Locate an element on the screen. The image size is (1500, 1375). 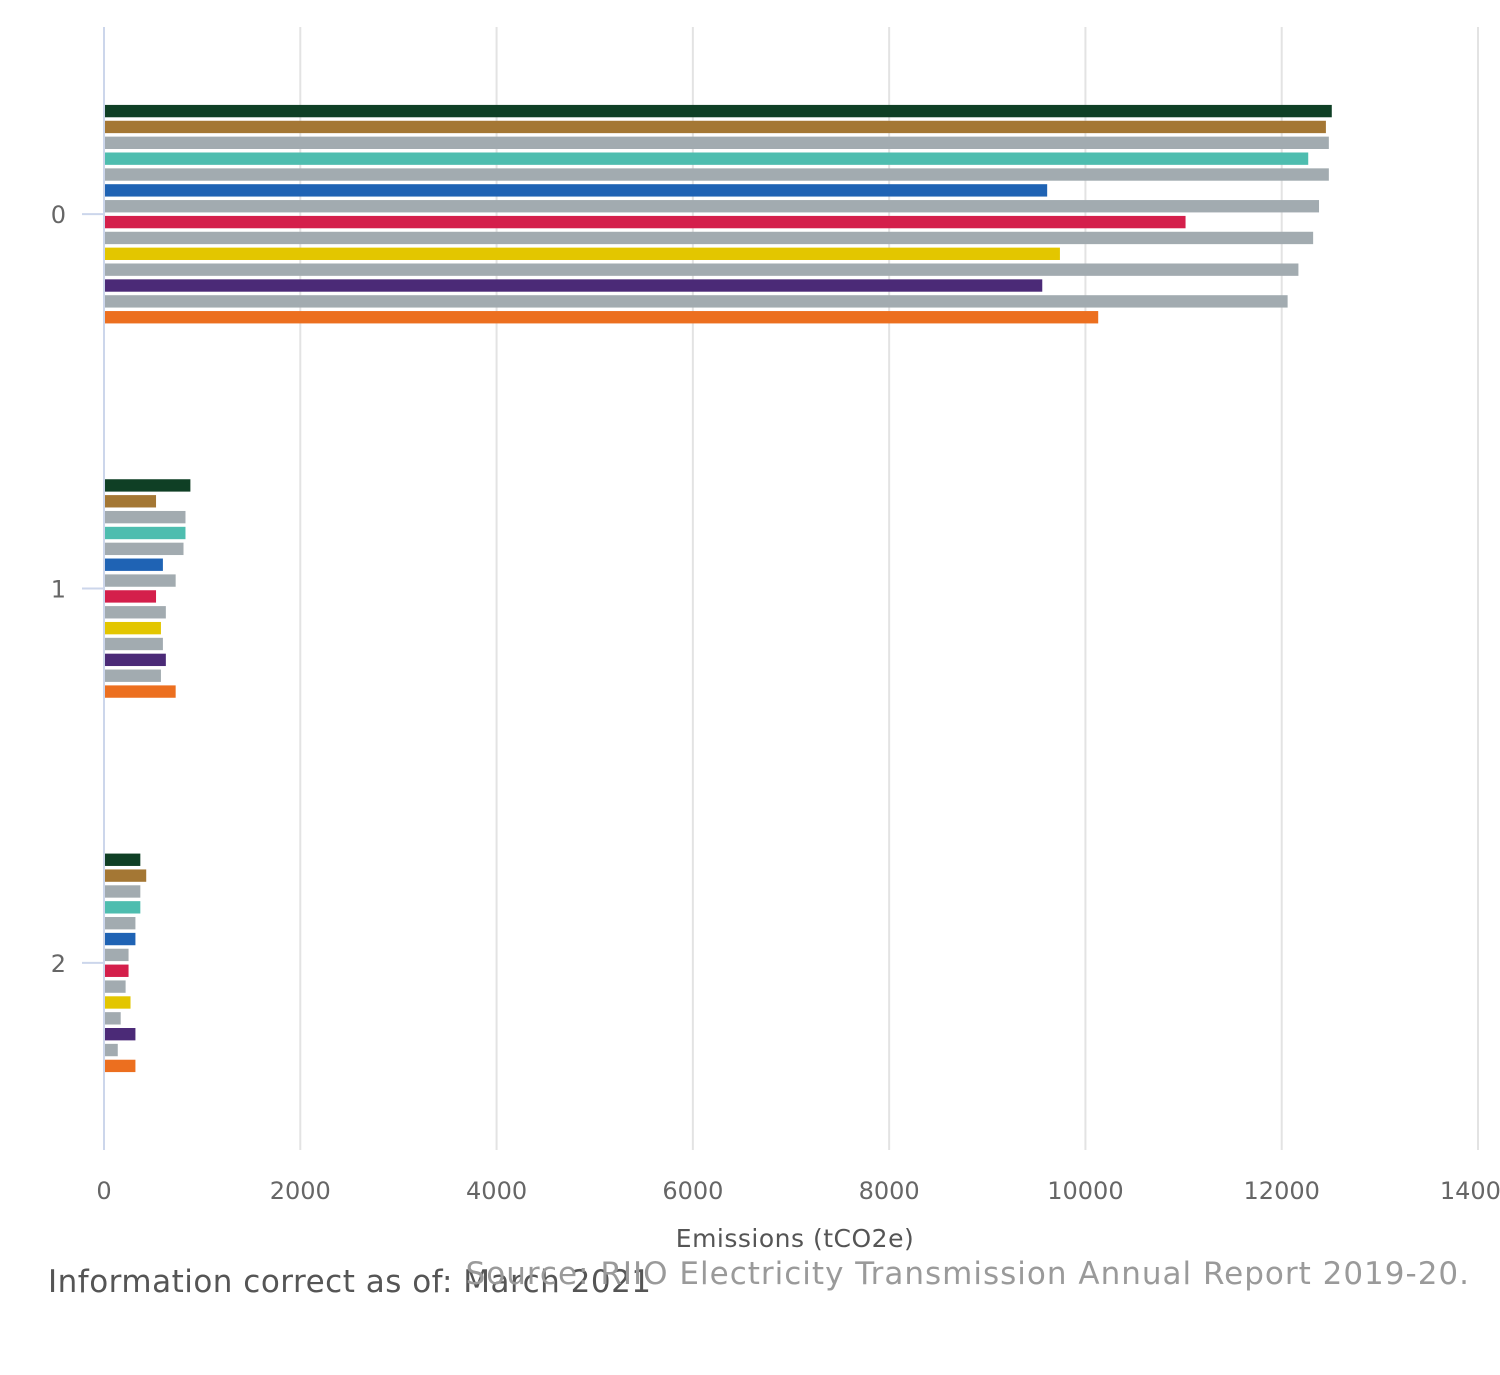
x-tick-label: 14000 is located at coordinates (1470, 1191).